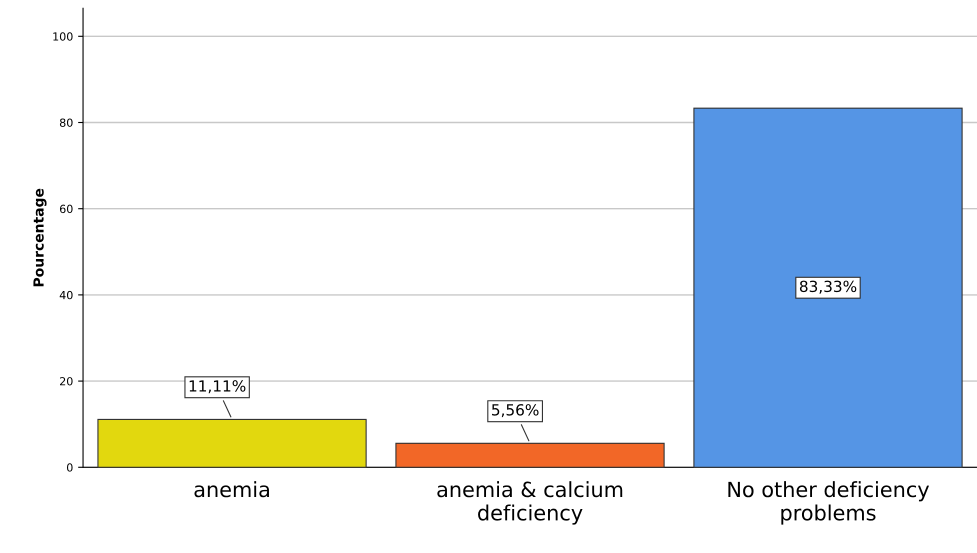 Image resolution: width=977 pixels, height=553 pixels. I want to click on y-tick-label: 40, so click(66, 295).